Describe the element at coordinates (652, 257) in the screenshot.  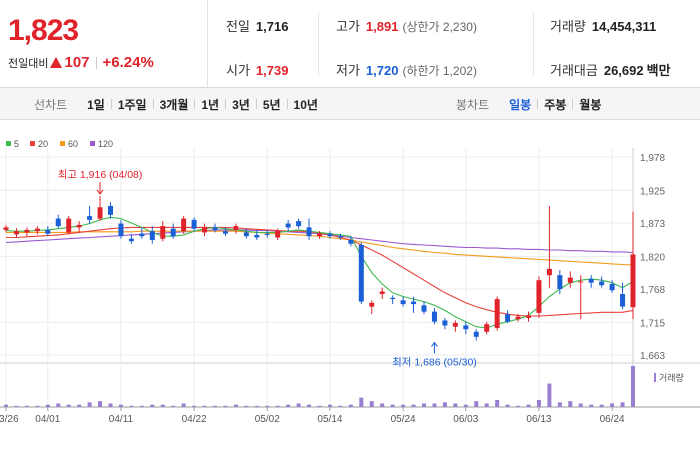
I see `y-tick-label: 1,820` at that location.